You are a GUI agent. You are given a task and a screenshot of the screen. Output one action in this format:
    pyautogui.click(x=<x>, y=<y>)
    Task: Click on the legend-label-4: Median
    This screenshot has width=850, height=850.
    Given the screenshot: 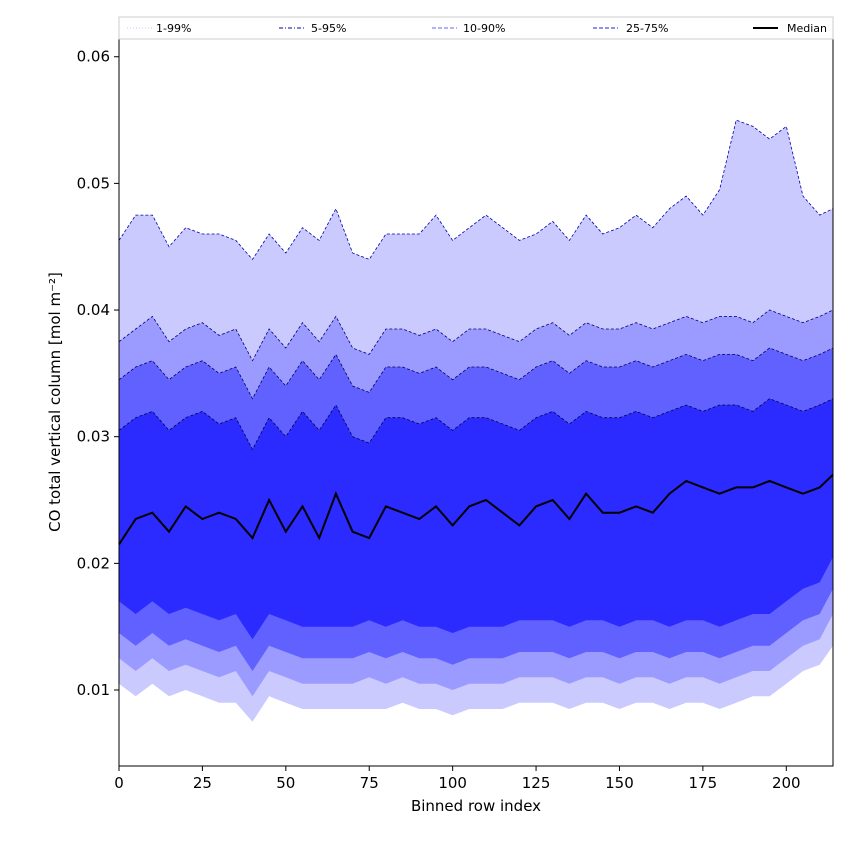 What is the action you would take?
    pyautogui.click(x=807, y=28)
    